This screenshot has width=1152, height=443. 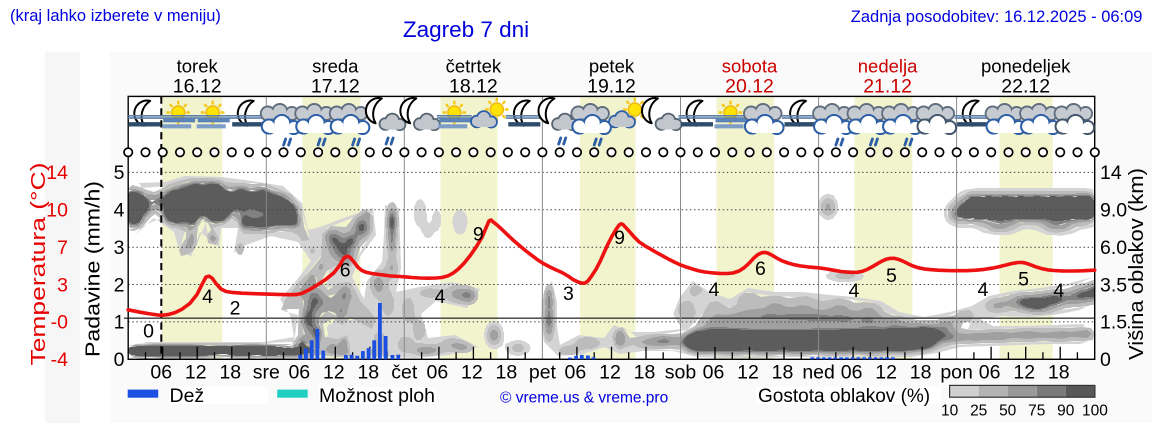 What do you see at coordinates (1113, 285) in the screenshot?
I see `svg-text: 3.5` at bounding box center [1113, 285].